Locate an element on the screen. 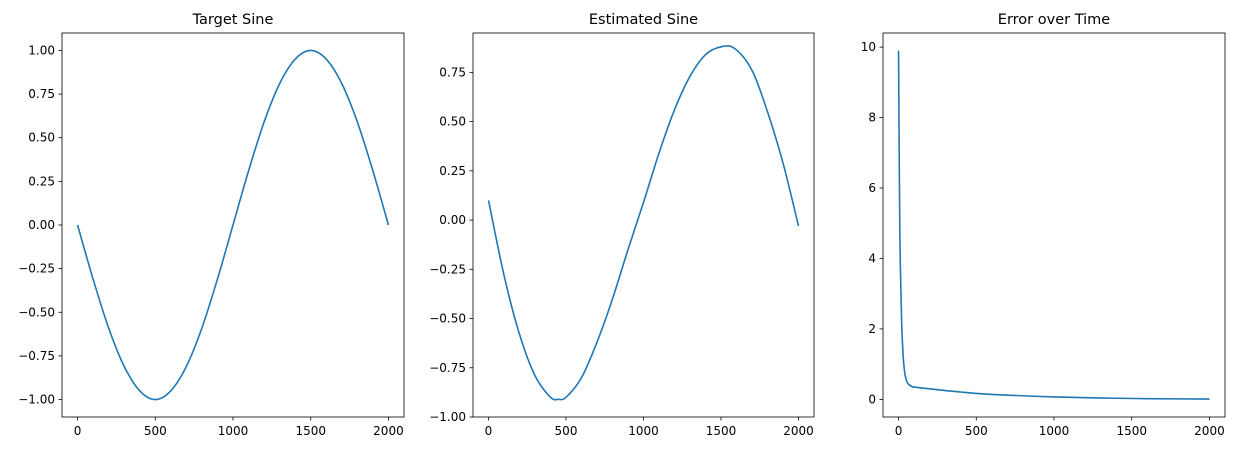 The image size is (1236, 451). y-tick-label: 1.00 is located at coordinates (41, 50).